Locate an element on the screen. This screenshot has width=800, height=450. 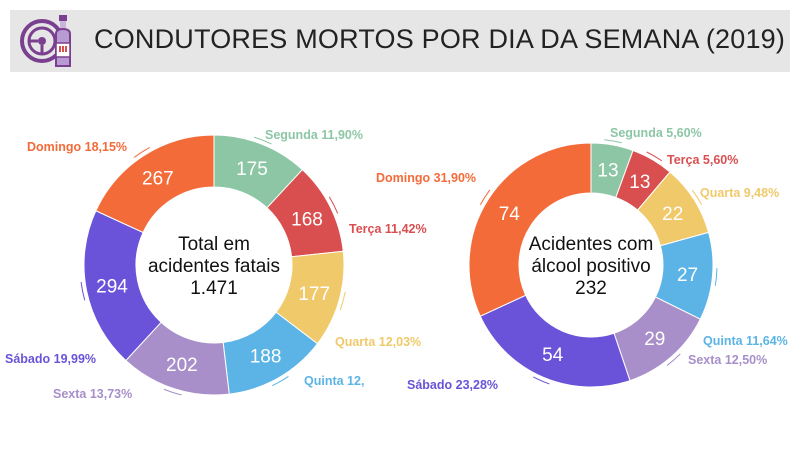
center-text-line-3: 232 is located at coordinates (591, 288).